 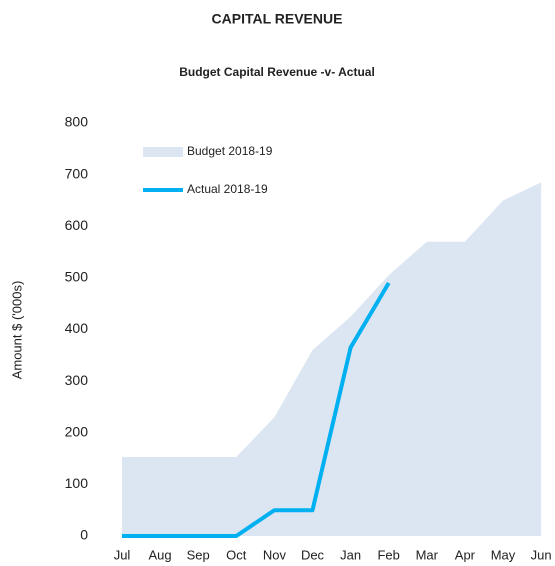 I want to click on chart-title: CAPITAL REVENUE, so click(x=277, y=19).